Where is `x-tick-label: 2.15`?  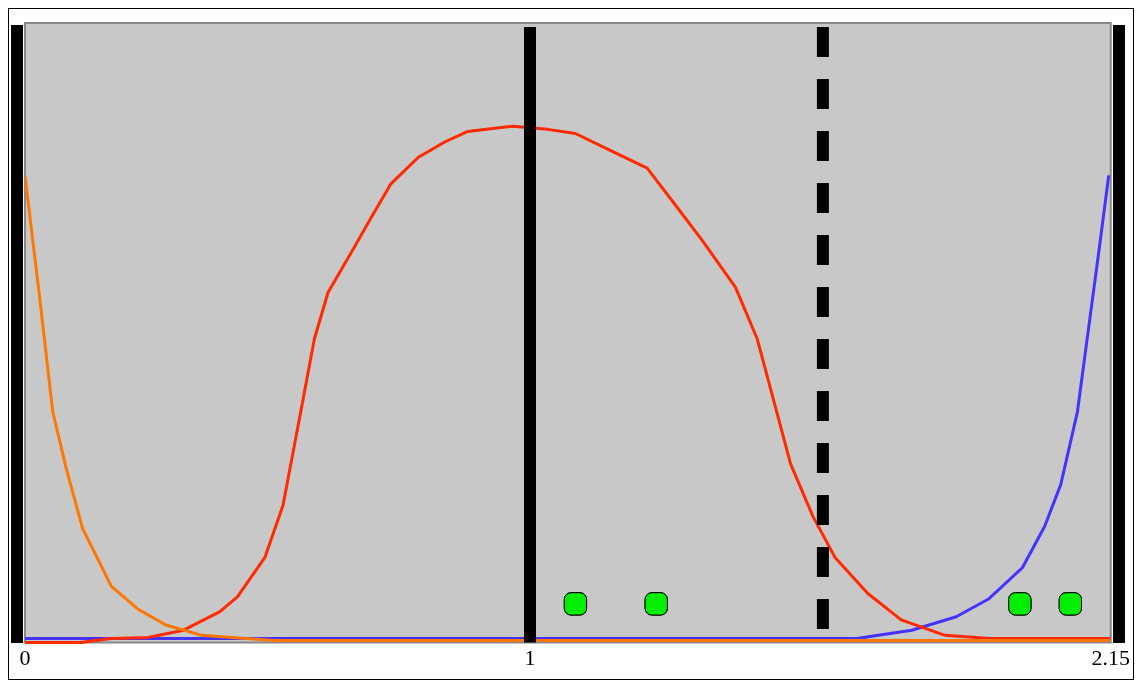
x-tick-label: 2.15 is located at coordinates (1110, 657).